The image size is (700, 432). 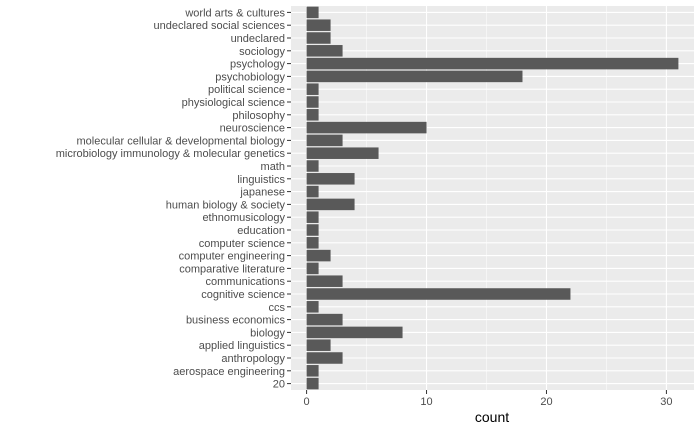 I want to click on y-tick-label: political science, so click(x=246, y=90).